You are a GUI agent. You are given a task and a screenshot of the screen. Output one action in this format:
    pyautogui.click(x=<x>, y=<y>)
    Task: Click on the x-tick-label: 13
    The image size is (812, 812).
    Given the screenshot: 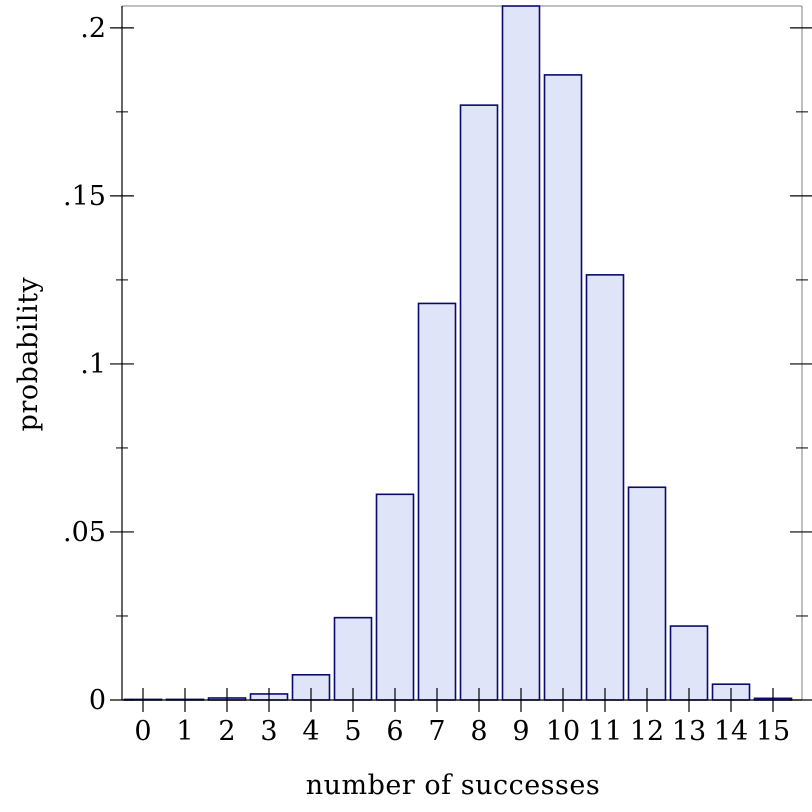 What is the action you would take?
    pyautogui.click(x=689, y=731)
    